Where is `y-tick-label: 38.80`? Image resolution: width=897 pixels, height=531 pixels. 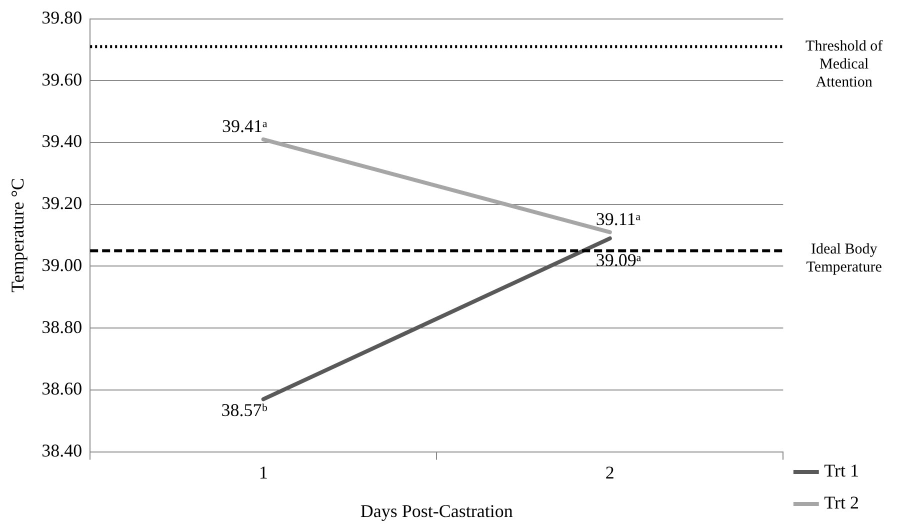
y-tick-label: 38.80 is located at coordinates (62, 326).